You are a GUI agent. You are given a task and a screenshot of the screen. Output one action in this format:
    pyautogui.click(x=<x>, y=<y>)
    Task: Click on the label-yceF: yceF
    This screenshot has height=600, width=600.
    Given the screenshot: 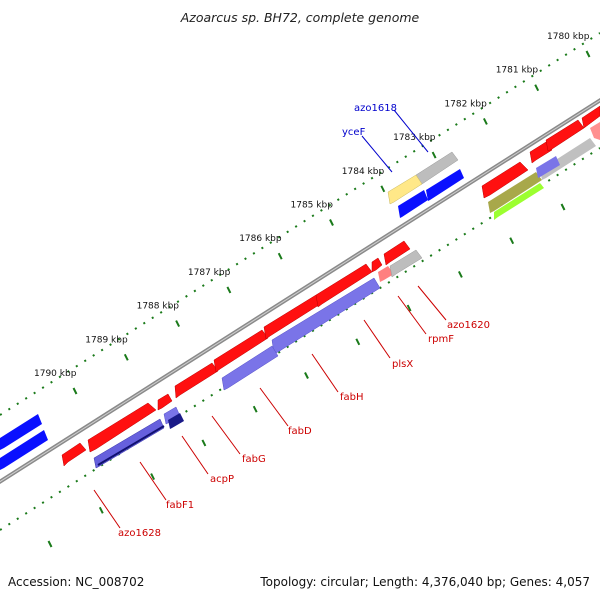 What is the action you would take?
    pyautogui.click(x=354, y=132)
    